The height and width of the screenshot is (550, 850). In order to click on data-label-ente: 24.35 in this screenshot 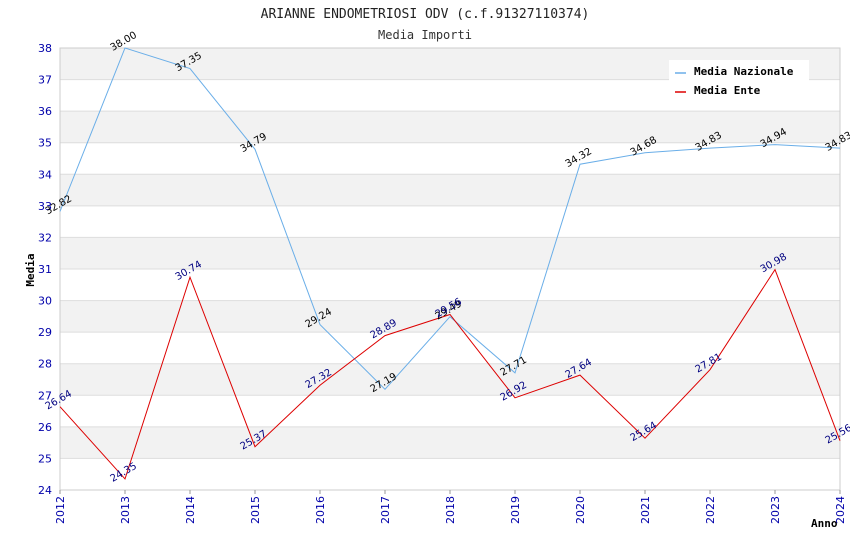, I will do `click(124, 473)`.